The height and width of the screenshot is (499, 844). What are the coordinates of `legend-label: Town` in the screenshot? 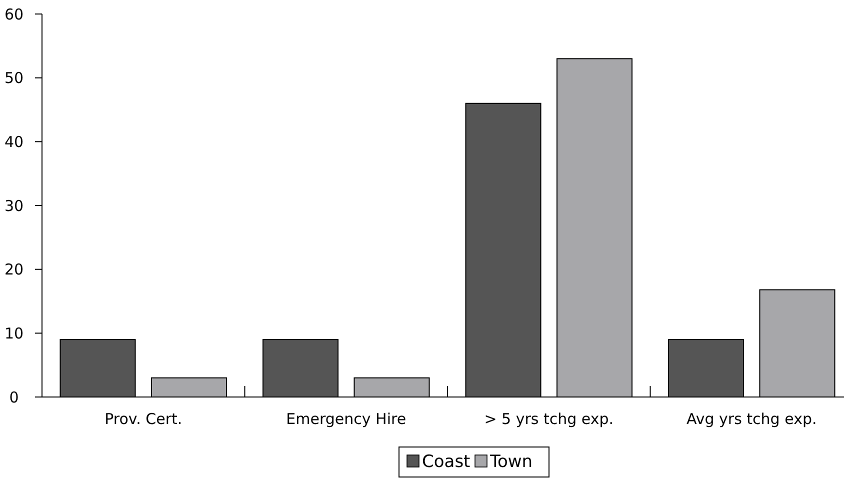 It's located at (511, 462).